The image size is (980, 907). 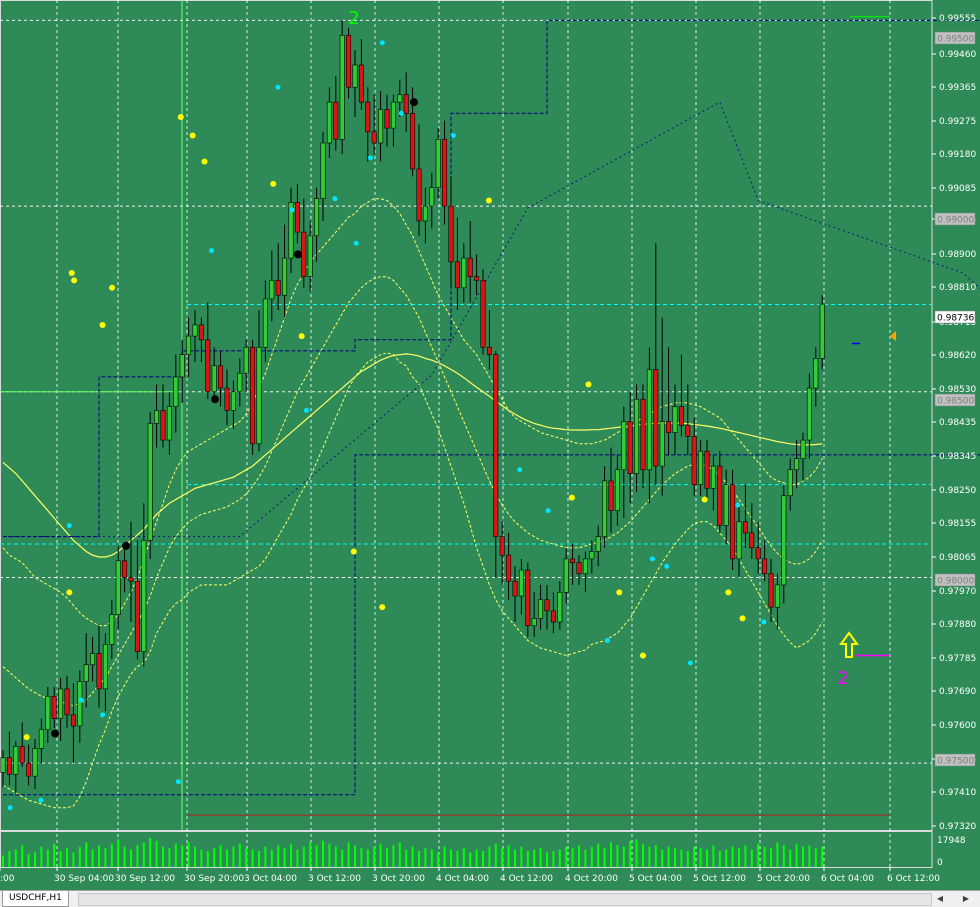 What do you see at coordinates (414, 102) in the screenshot?
I see `black-pivot-dot` at bounding box center [414, 102].